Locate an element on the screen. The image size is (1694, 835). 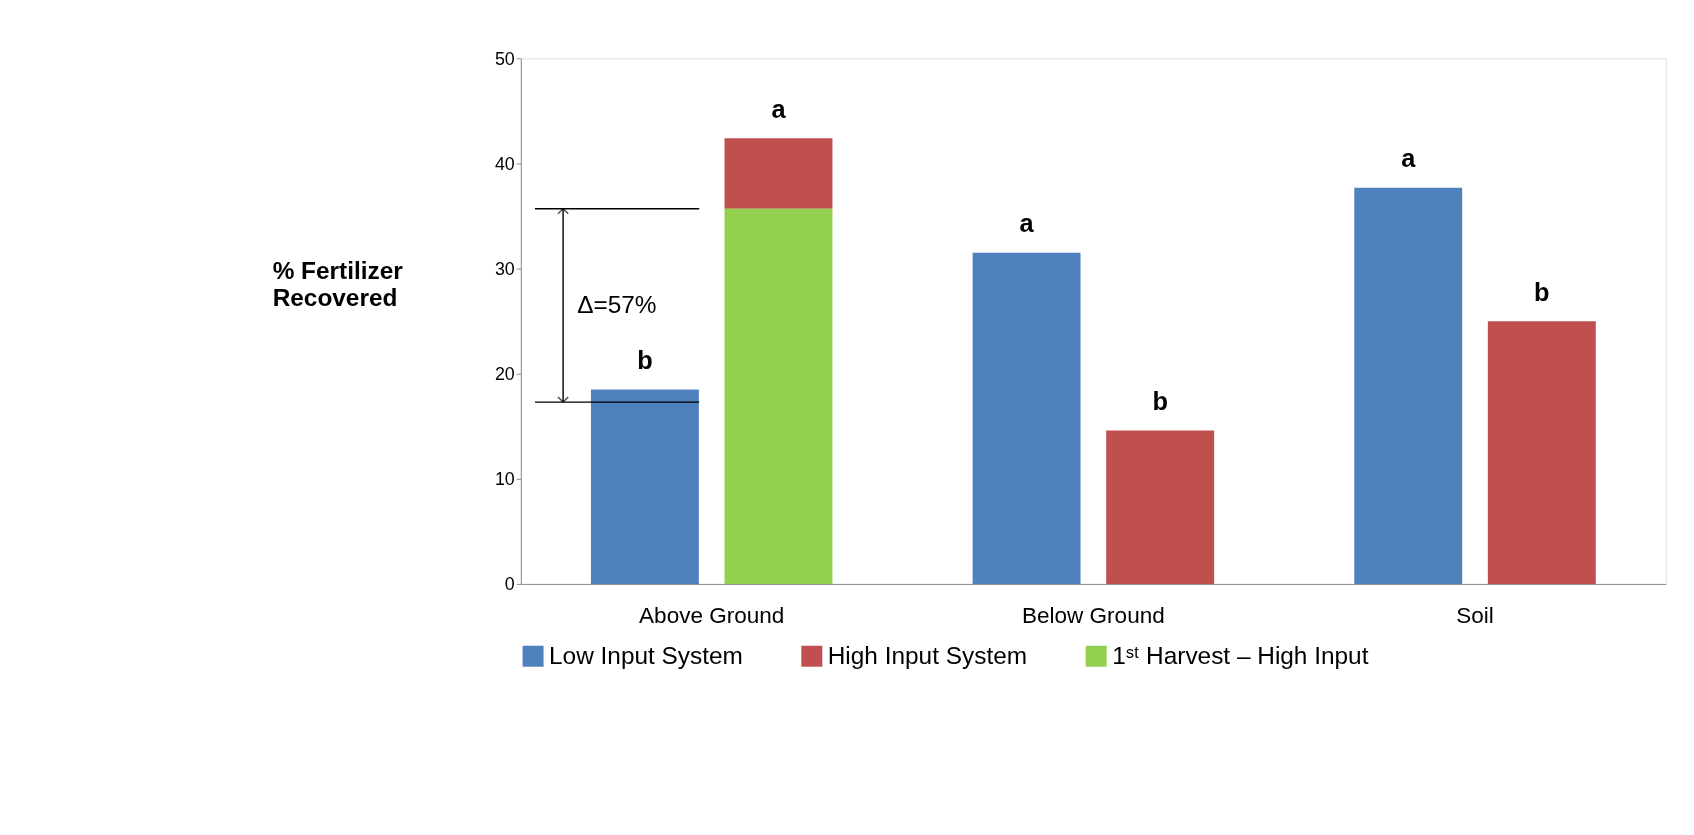
y-tick-label: 40 is located at coordinates (504, 163).